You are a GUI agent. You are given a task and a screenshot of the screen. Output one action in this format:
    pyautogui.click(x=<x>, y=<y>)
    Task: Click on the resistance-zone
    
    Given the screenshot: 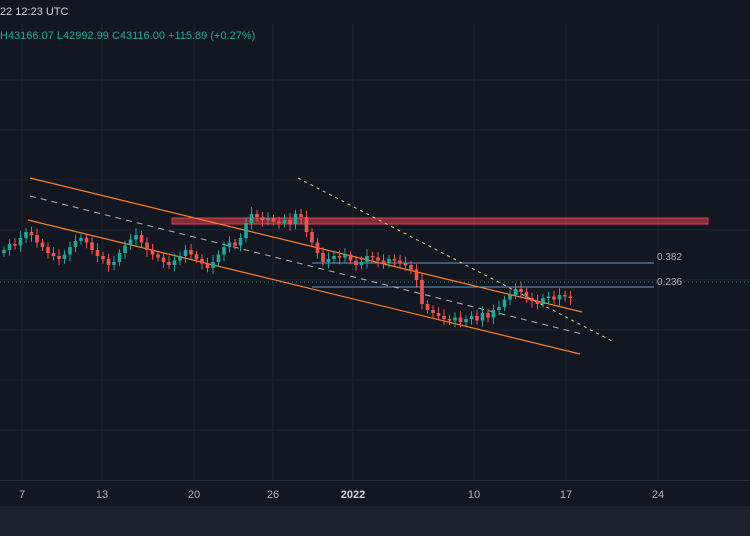 What is the action you would take?
    pyautogui.click(x=440, y=221)
    